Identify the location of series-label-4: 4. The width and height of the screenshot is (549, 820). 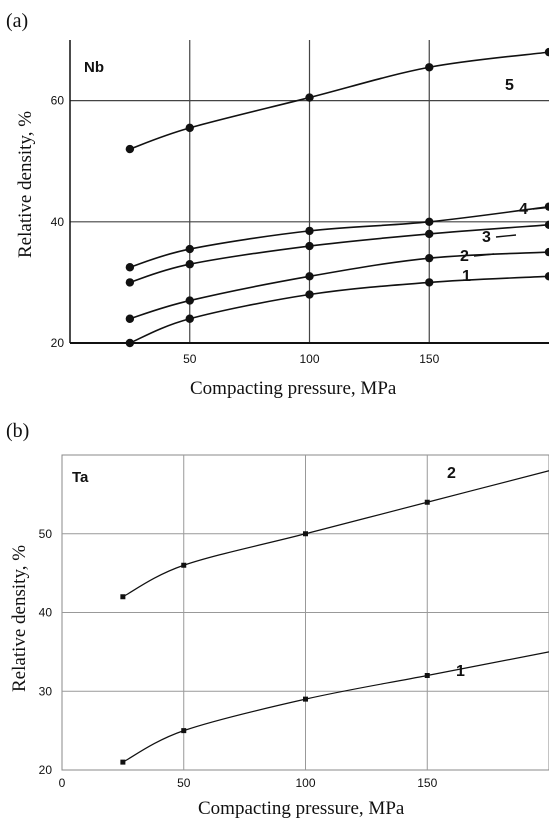
(523, 209).